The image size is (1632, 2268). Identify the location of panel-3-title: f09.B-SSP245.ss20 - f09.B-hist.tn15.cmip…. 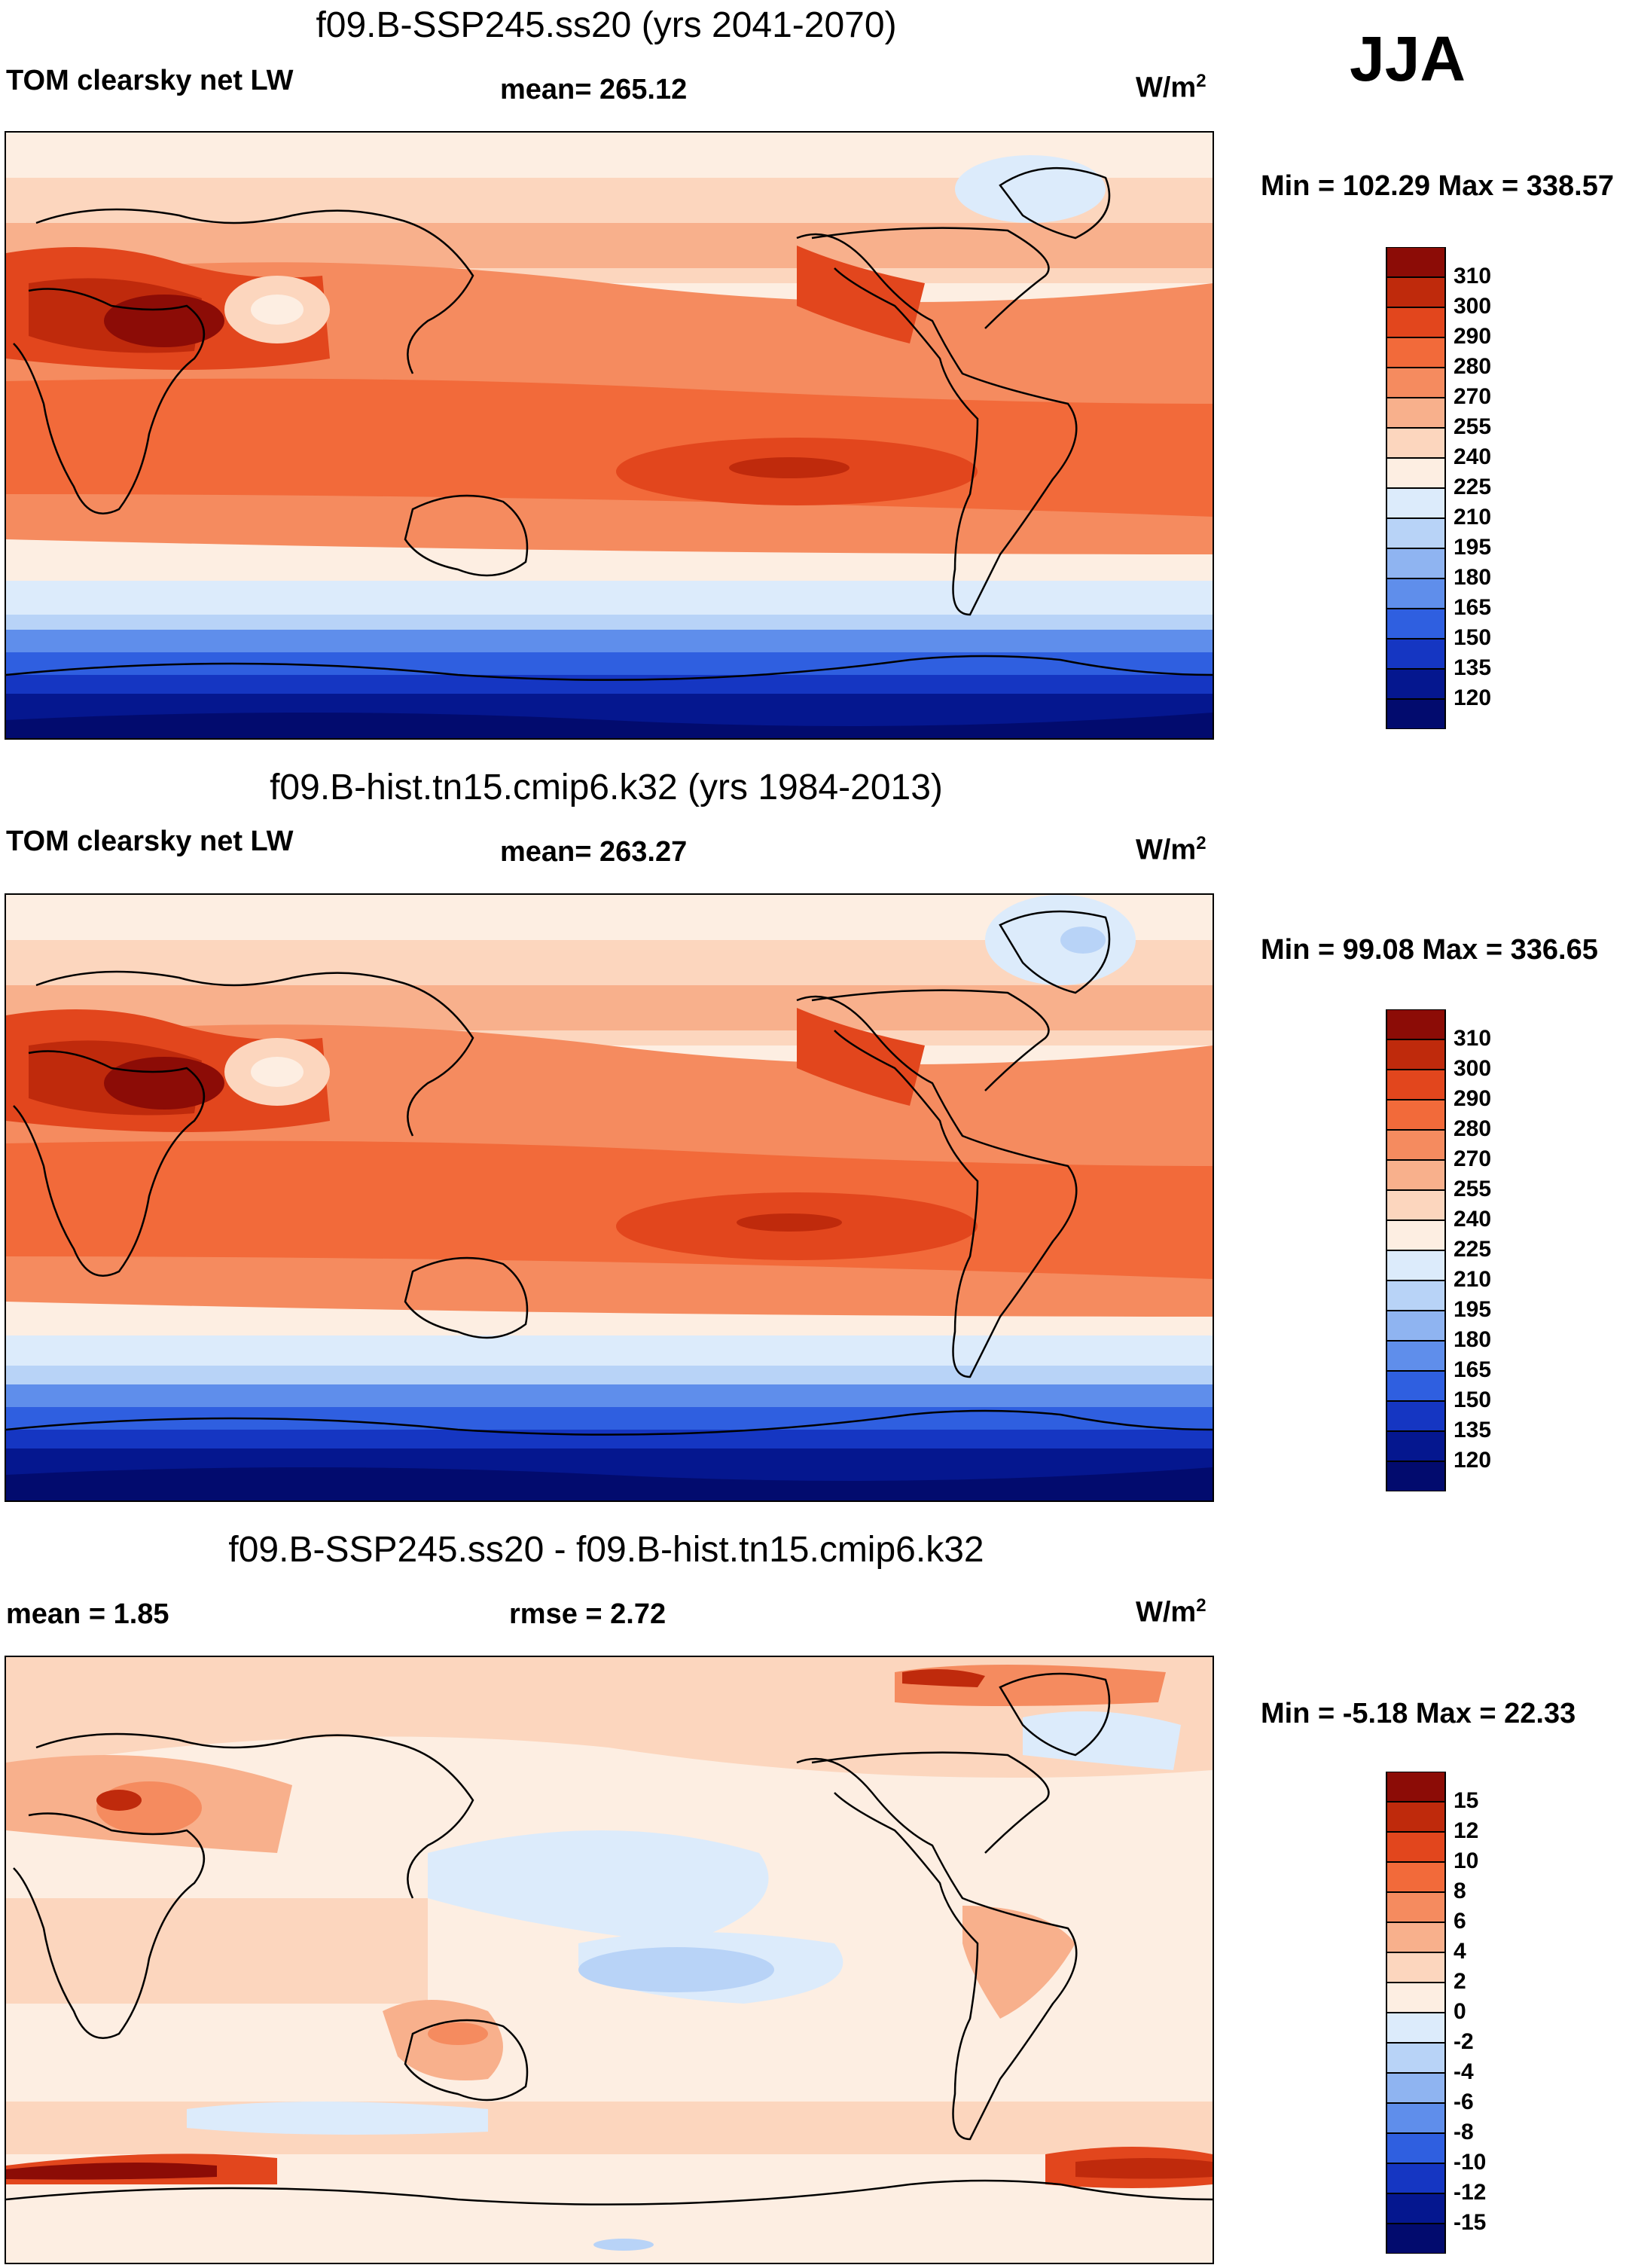
(606, 1550).